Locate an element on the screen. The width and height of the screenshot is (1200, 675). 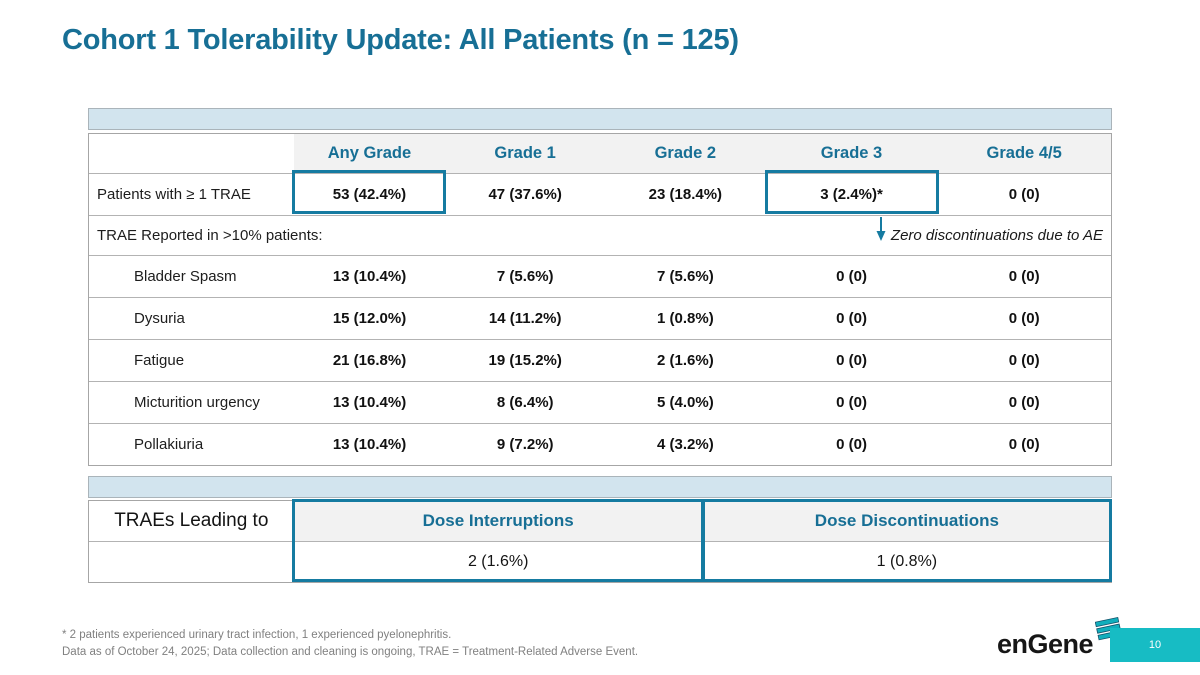
cell-value: 5 (4.0%) is located at coordinates (685, 402).